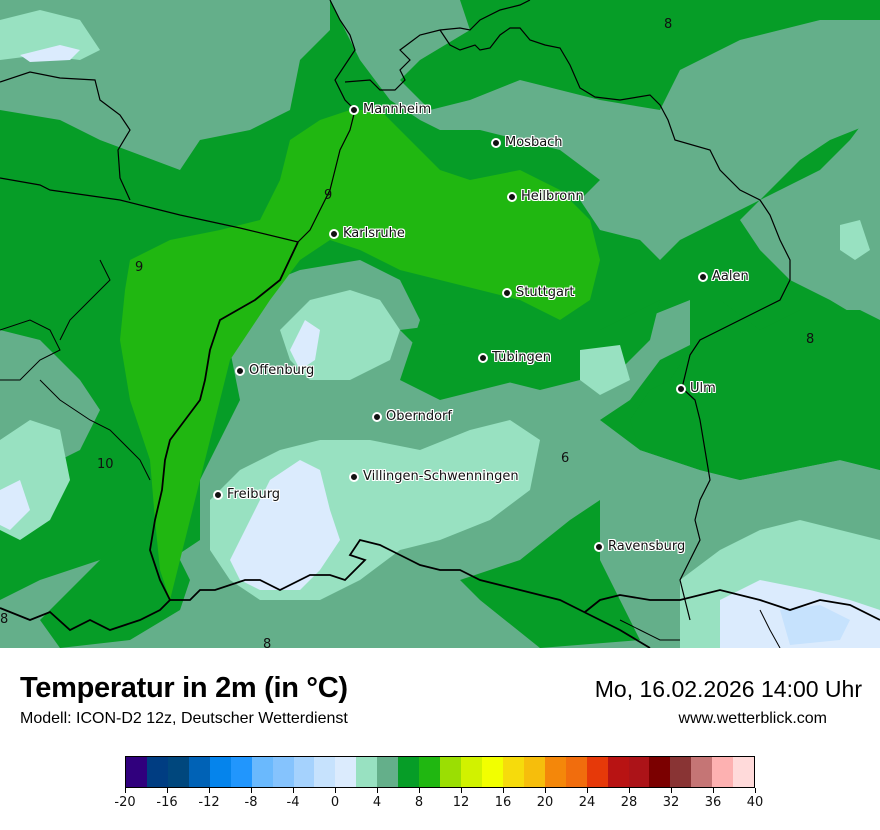 The height and width of the screenshot is (830, 880). I want to click on city-marker: Ulm, so click(696, 388).